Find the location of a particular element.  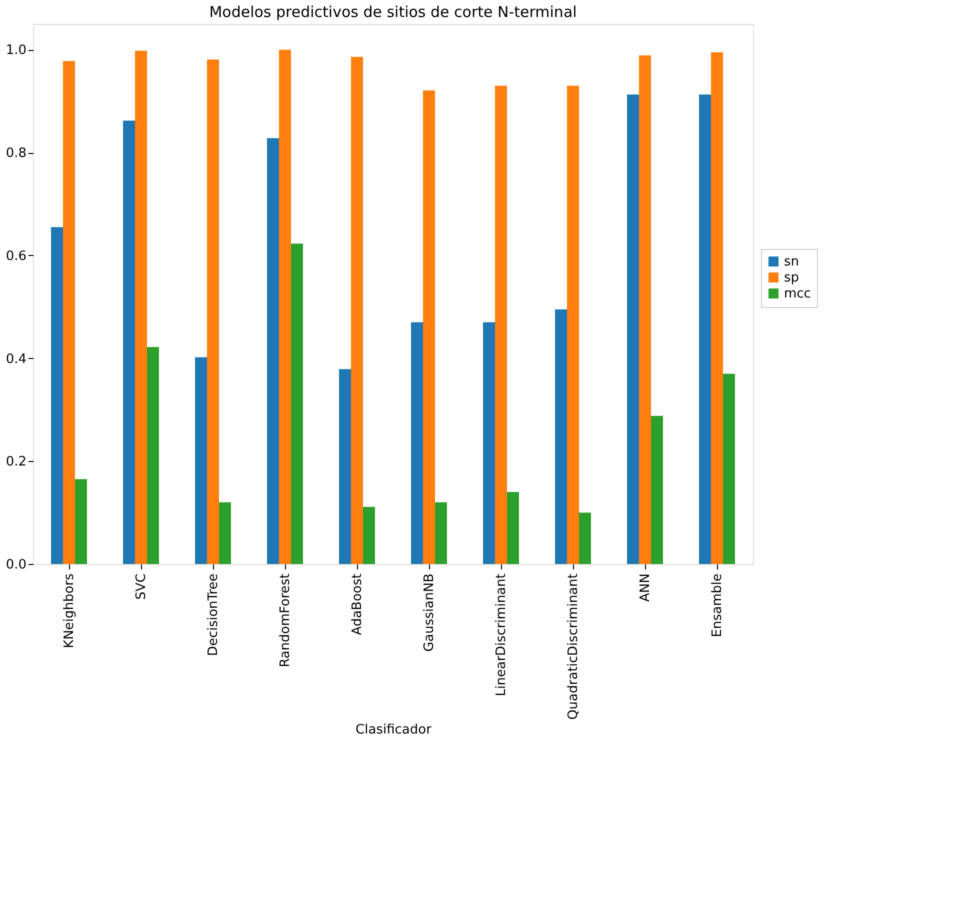

legend-label: mcc is located at coordinates (797, 294).